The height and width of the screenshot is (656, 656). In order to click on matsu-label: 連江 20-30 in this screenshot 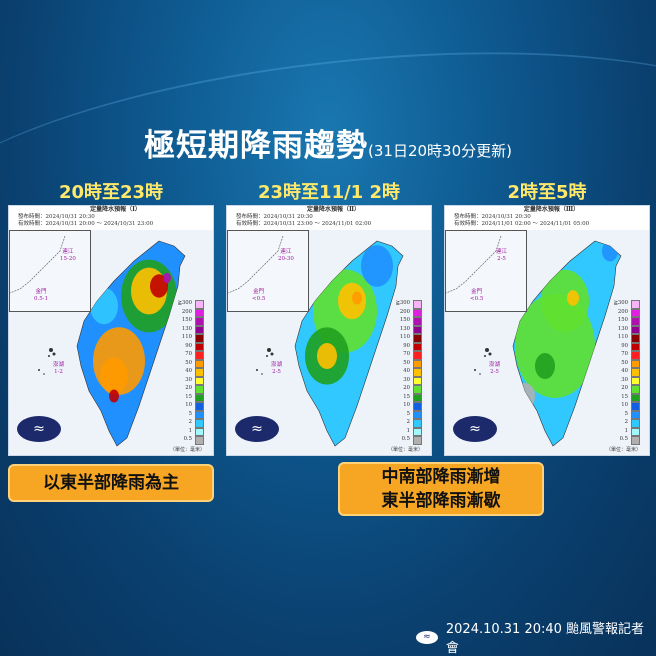, I will do `click(286, 255)`.